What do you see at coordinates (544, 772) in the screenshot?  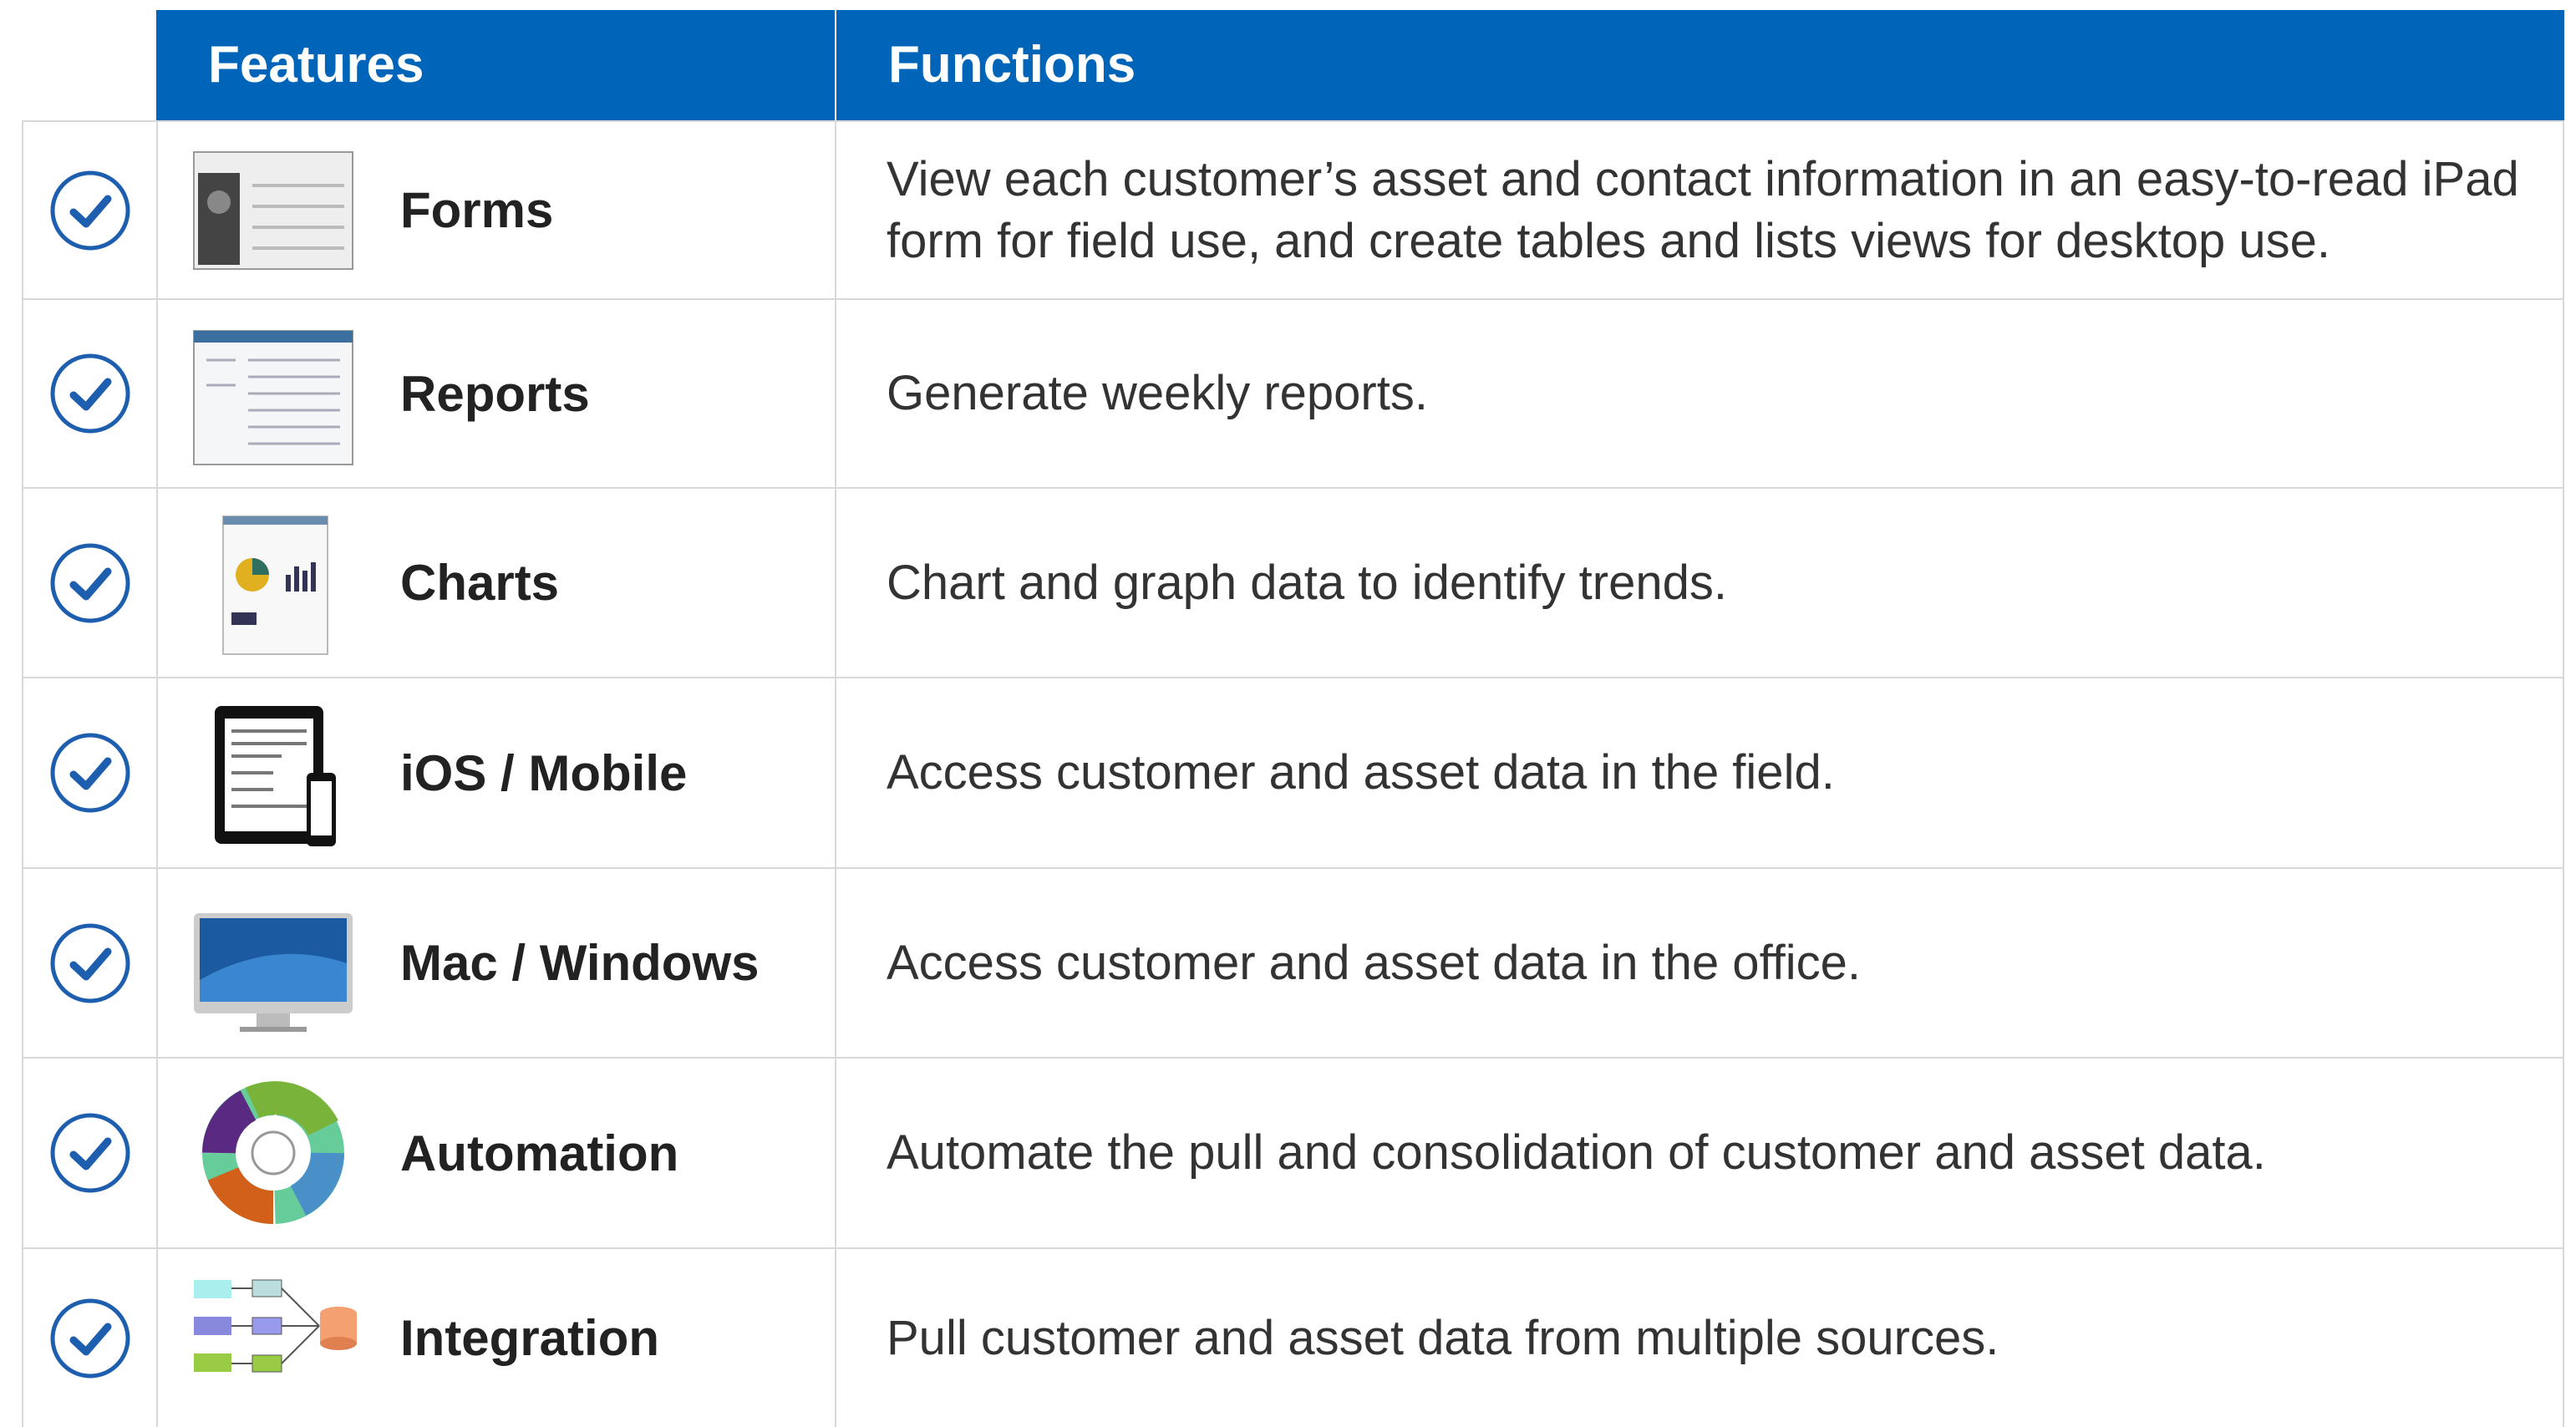 I see `feature-name: iOS / Mobile` at bounding box center [544, 772].